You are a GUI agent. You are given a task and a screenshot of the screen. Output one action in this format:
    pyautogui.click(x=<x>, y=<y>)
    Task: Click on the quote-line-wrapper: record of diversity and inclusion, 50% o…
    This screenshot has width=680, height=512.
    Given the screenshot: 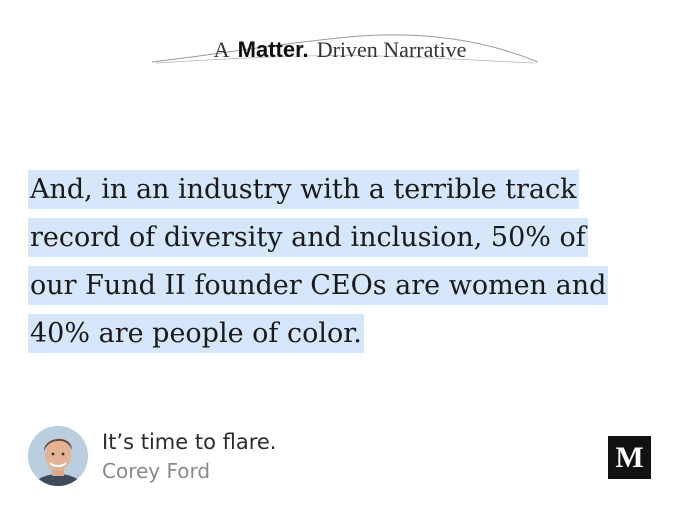 What is the action you would take?
    pyautogui.click(x=343, y=238)
    